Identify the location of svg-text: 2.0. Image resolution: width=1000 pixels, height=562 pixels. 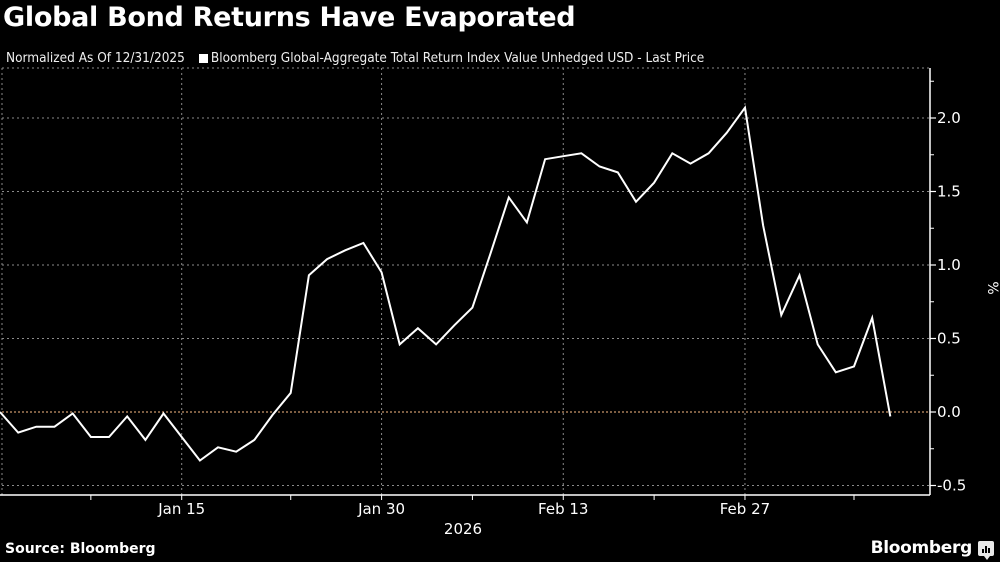
(949, 118).